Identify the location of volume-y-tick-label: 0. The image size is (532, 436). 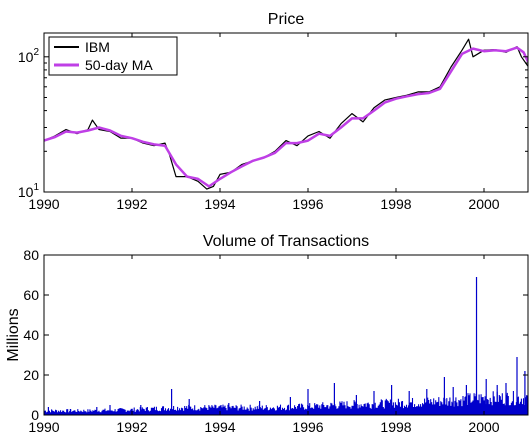
(35, 415).